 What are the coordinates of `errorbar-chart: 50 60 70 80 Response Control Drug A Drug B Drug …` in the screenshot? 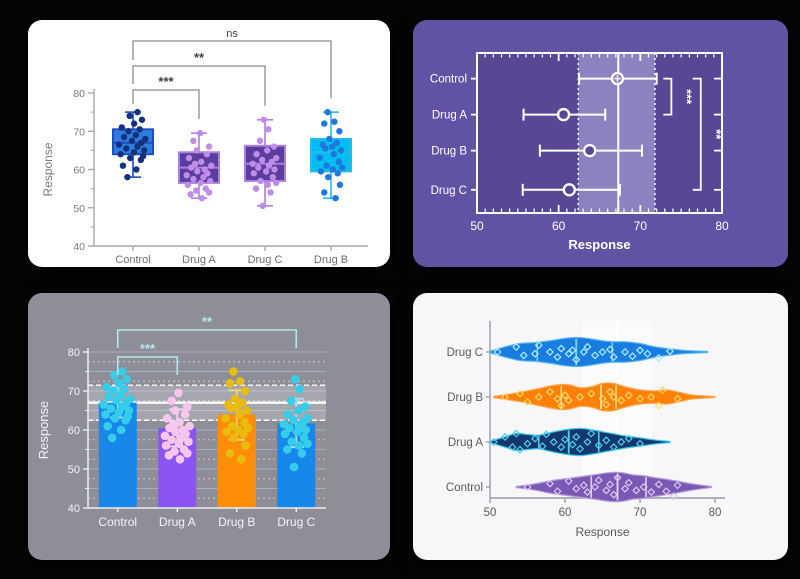 It's located at (579, 152).